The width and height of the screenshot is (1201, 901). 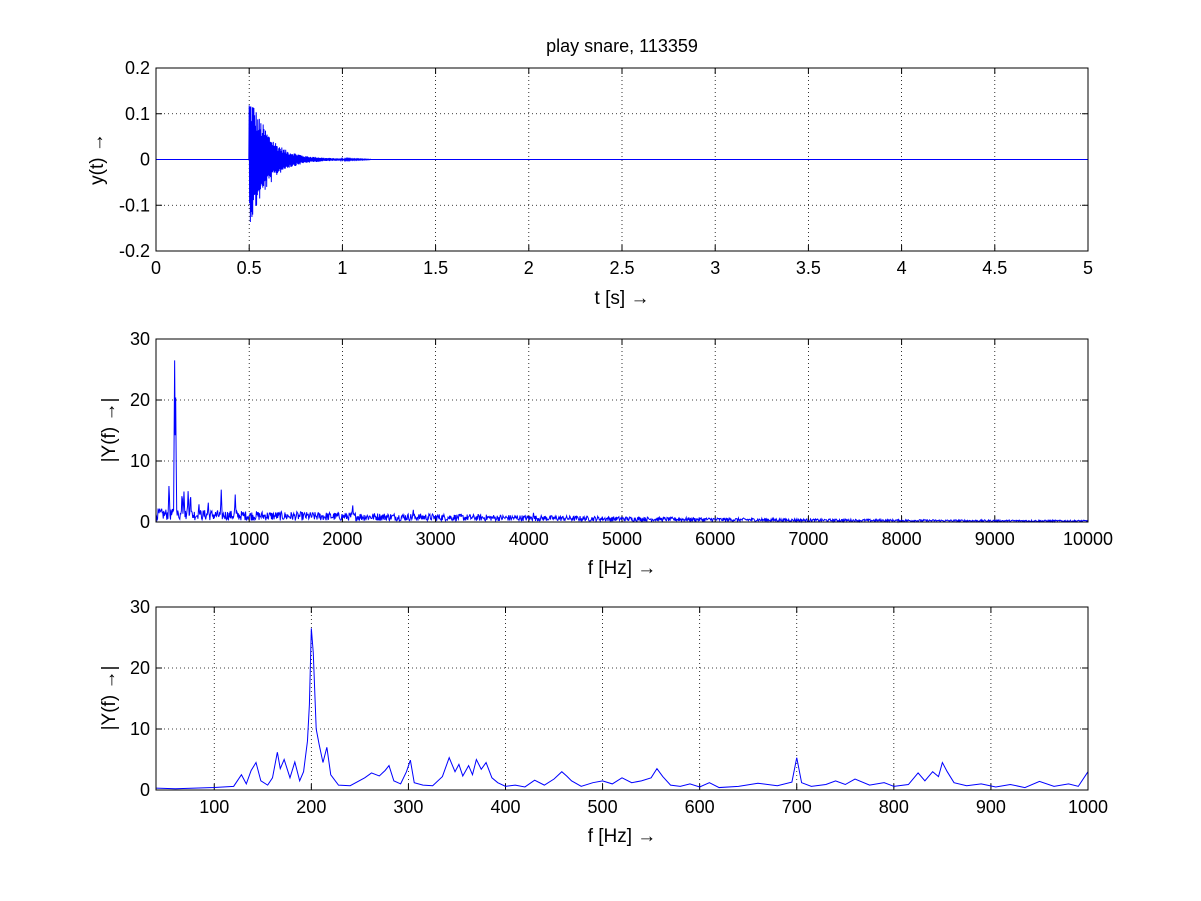 What do you see at coordinates (435, 268) in the screenshot?
I see `x-tick-label: 1.5` at bounding box center [435, 268].